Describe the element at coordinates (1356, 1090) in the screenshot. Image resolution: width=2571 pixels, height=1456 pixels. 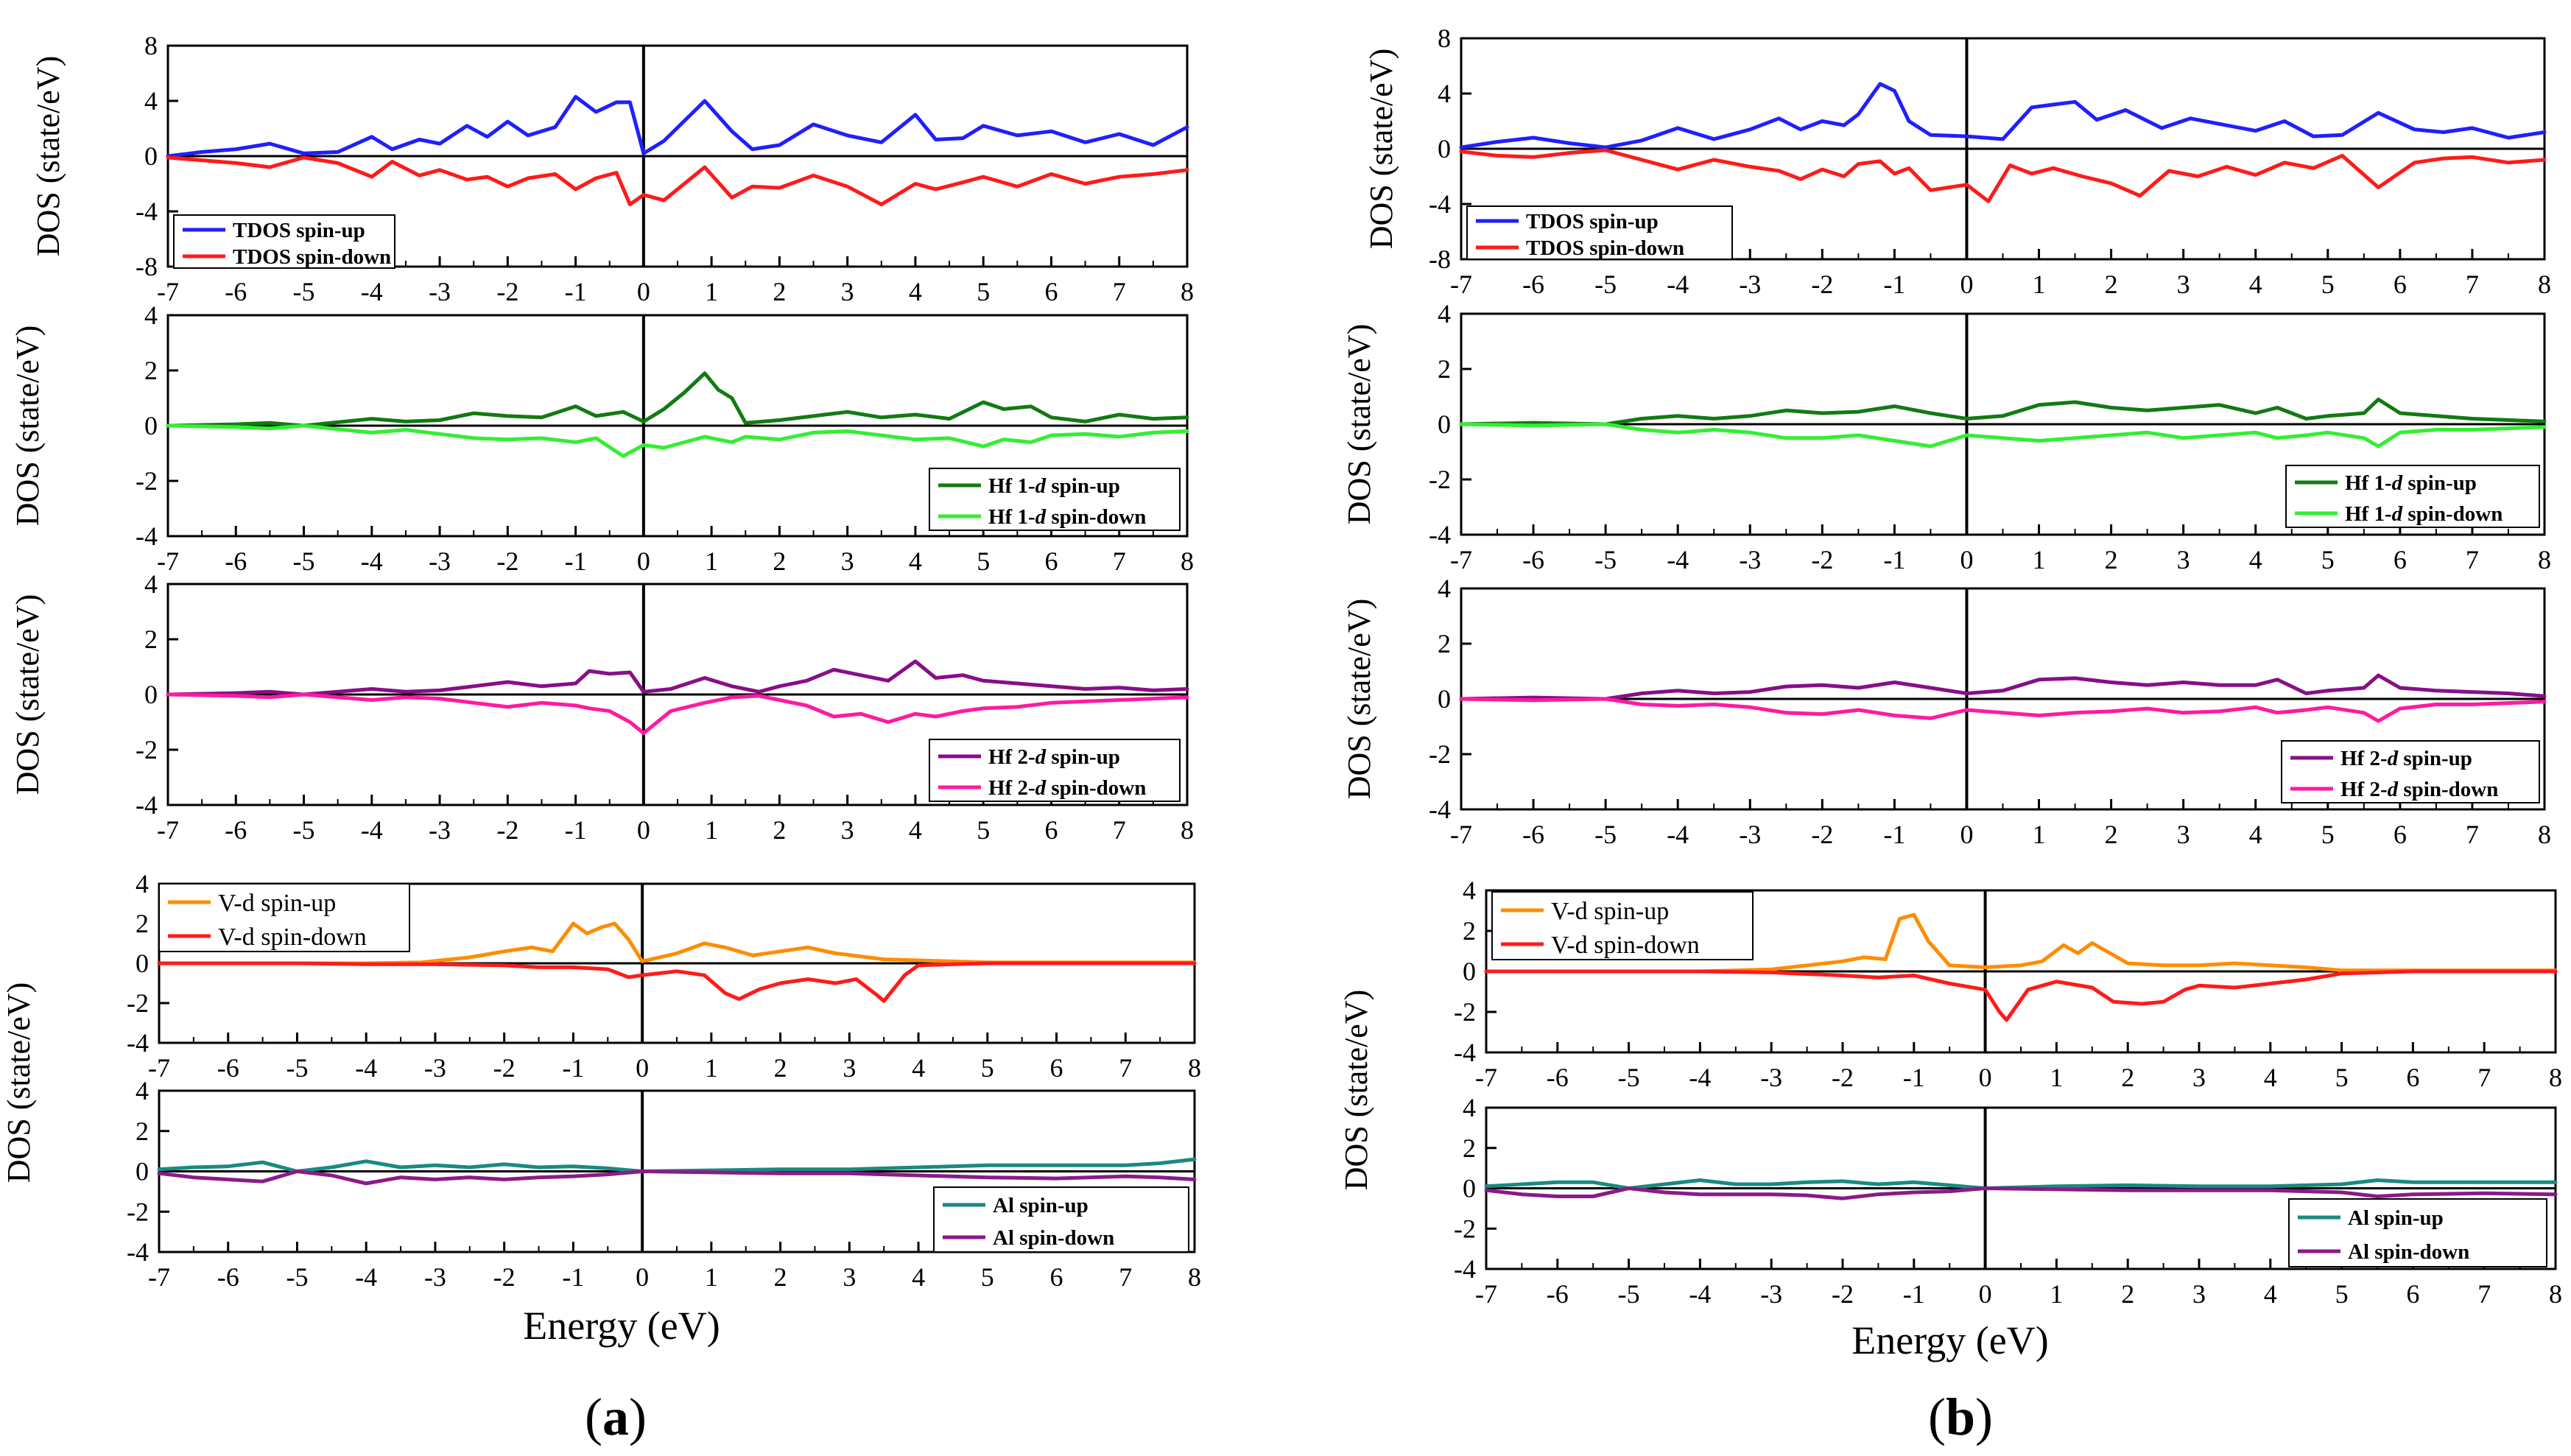
I see `y-axis-title-lower: DOS (state/eV)` at that location.